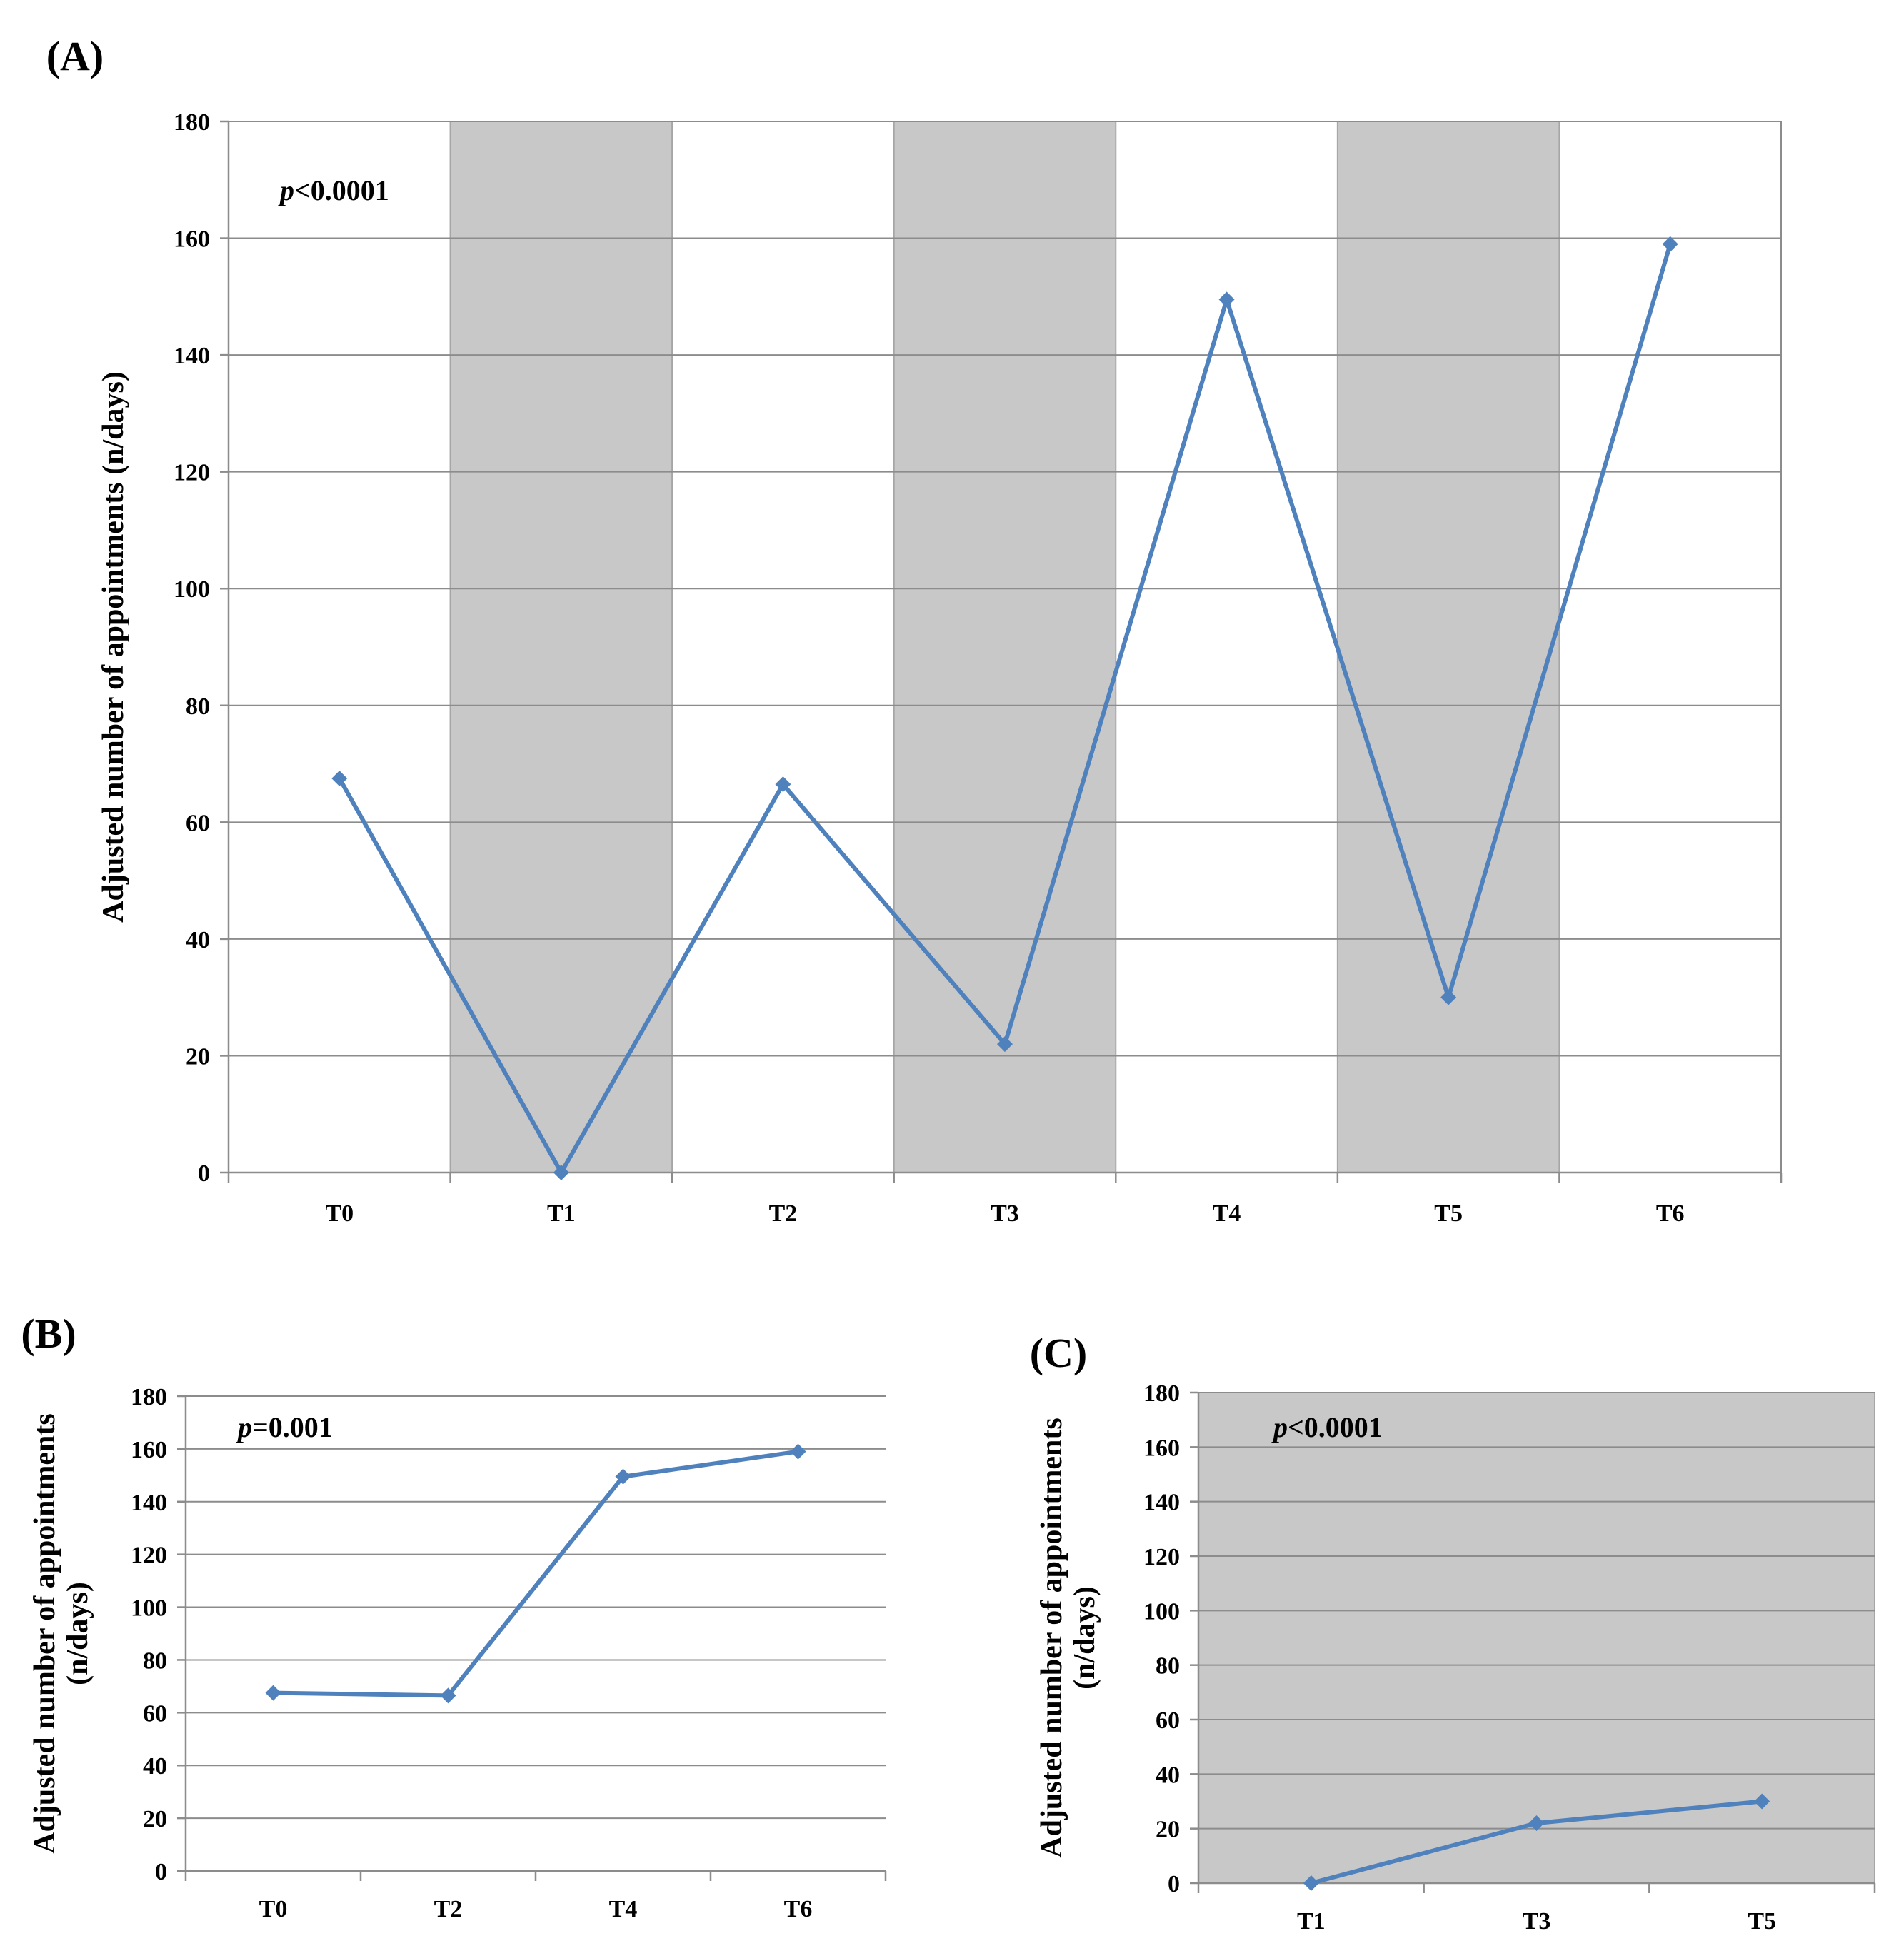  I want to click on y-axis-title: Adjusted number of appointments (n/days), so click(113, 647).